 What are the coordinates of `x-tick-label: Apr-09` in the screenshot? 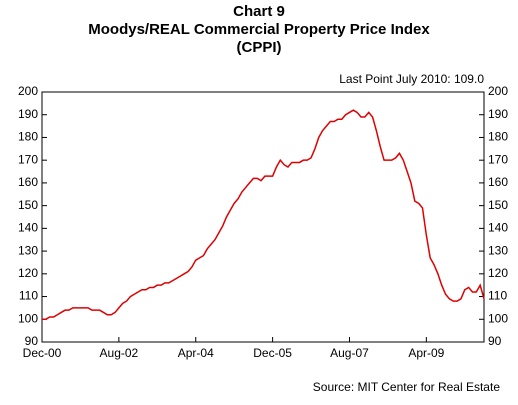 It's located at (426, 353).